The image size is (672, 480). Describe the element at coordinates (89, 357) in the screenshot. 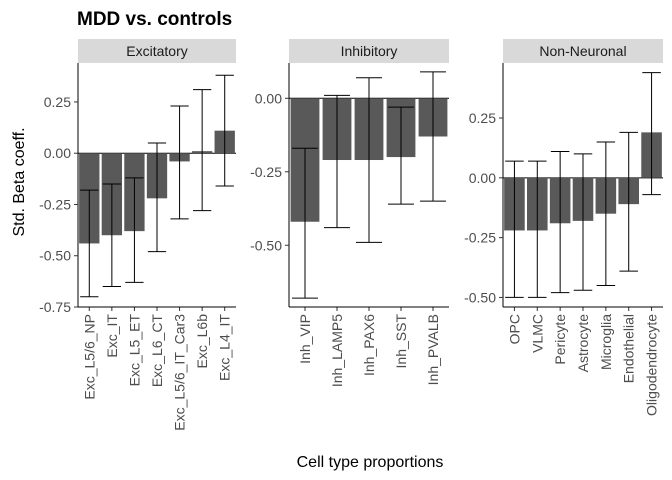

I see `x-tick-label: Exc_L5/6_NP` at that location.